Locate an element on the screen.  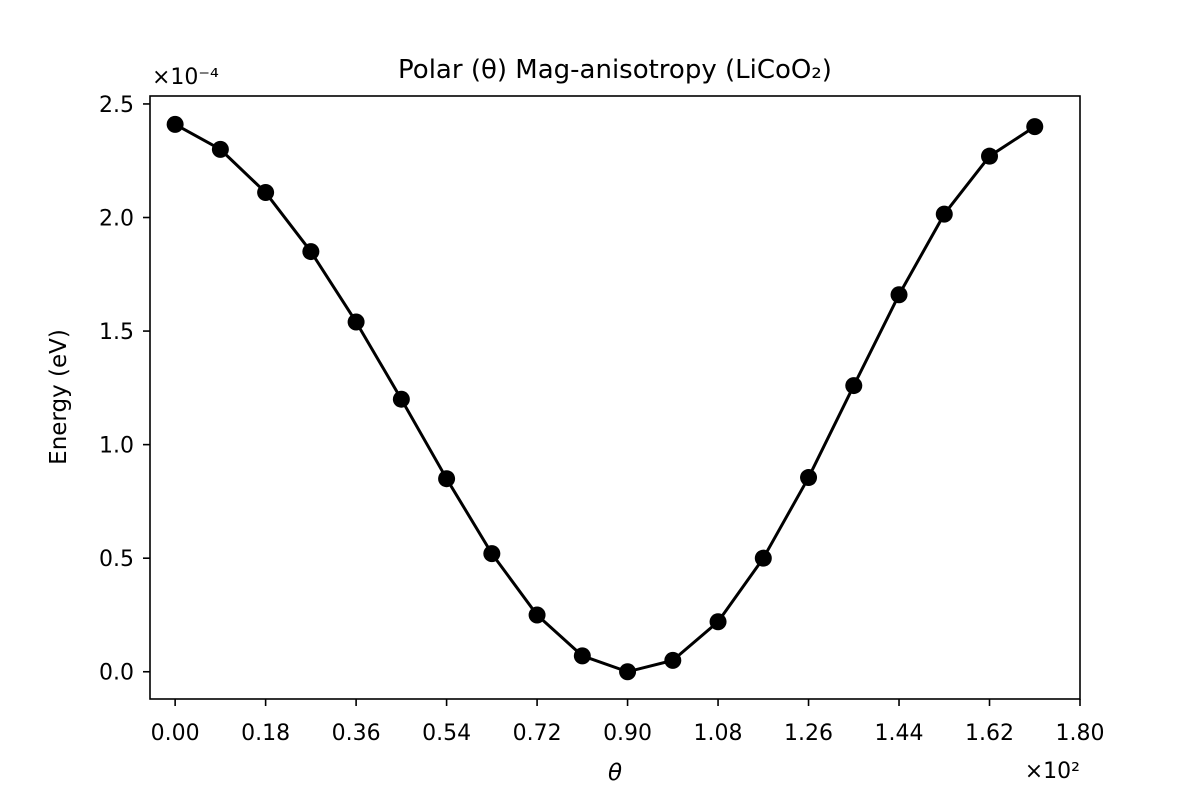
x-tick-label: 0.36 is located at coordinates (356, 733).